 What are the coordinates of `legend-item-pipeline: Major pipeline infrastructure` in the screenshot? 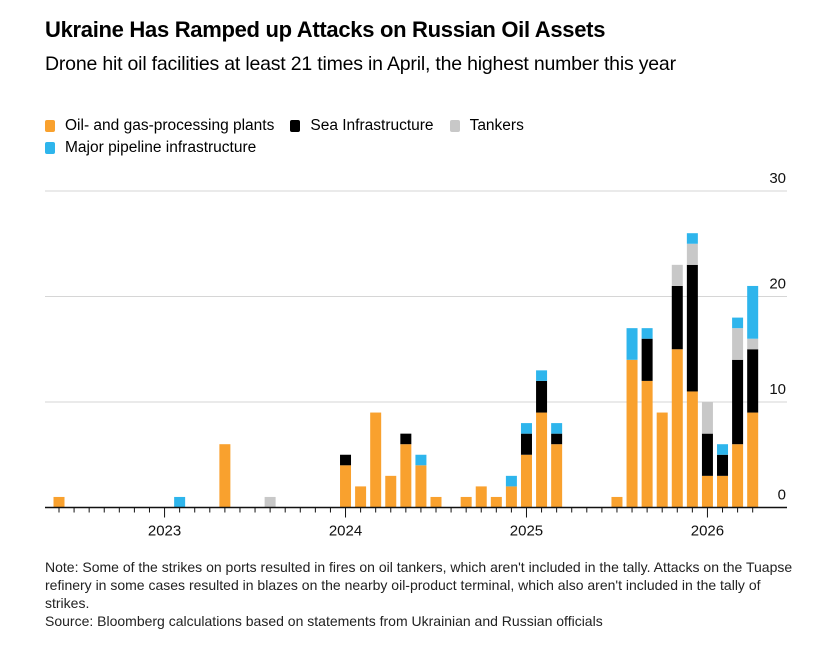 It's located at (150, 148).